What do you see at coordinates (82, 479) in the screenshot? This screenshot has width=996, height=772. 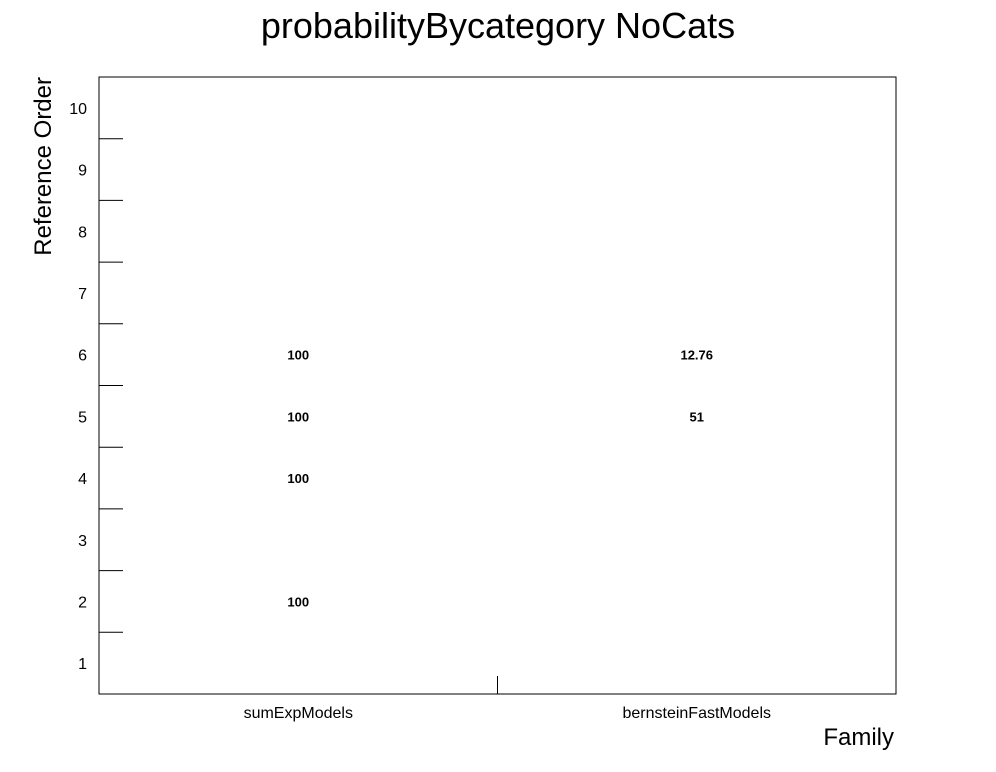 I see `y-tick-label: 4` at bounding box center [82, 479].